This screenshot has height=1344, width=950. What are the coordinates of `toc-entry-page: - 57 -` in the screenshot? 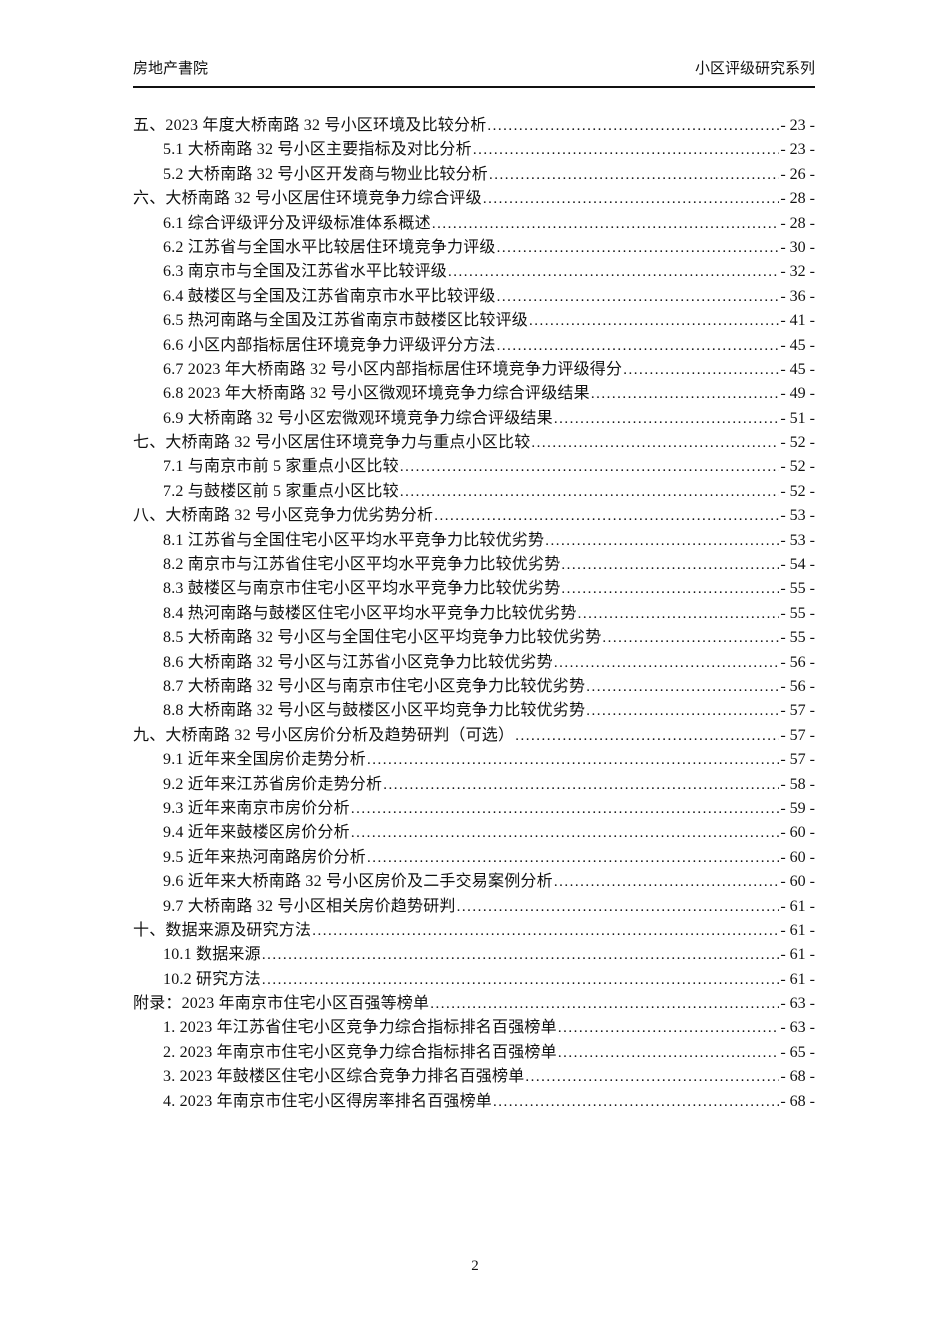 It's located at (797, 735).